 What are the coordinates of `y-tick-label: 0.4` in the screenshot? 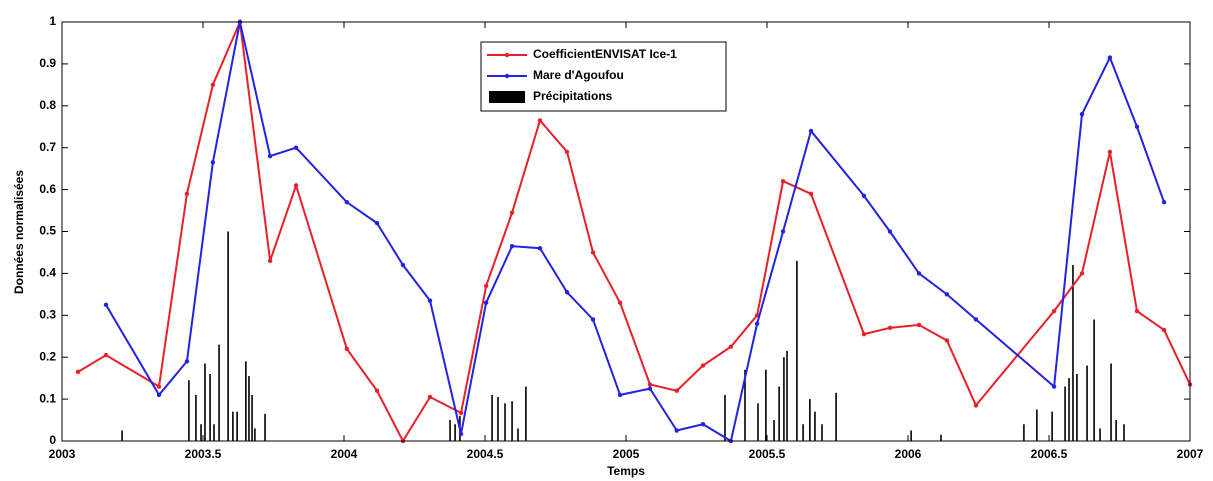 It's located at (47, 273).